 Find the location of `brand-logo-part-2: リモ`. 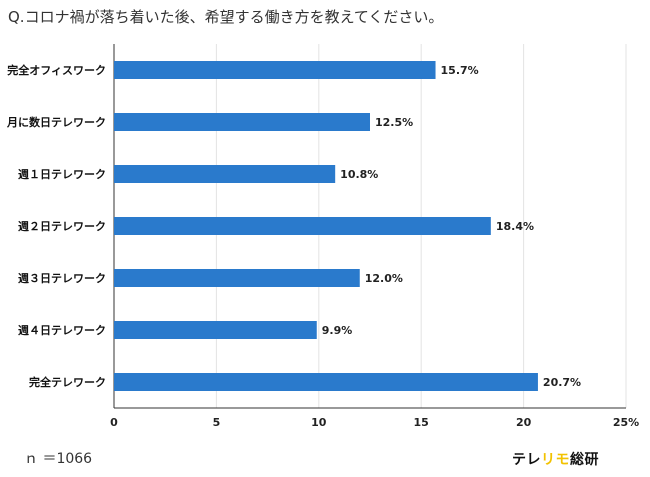

brand-logo-part-2: リモ is located at coordinates (555, 460).